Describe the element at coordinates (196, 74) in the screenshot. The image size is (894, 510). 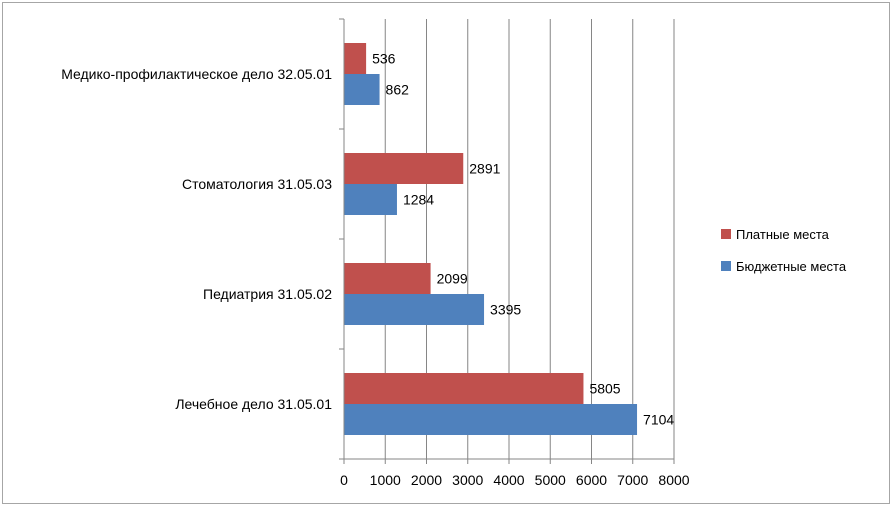
I see `category-label: Медико-профилактическое дело 32.05.01` at that location.